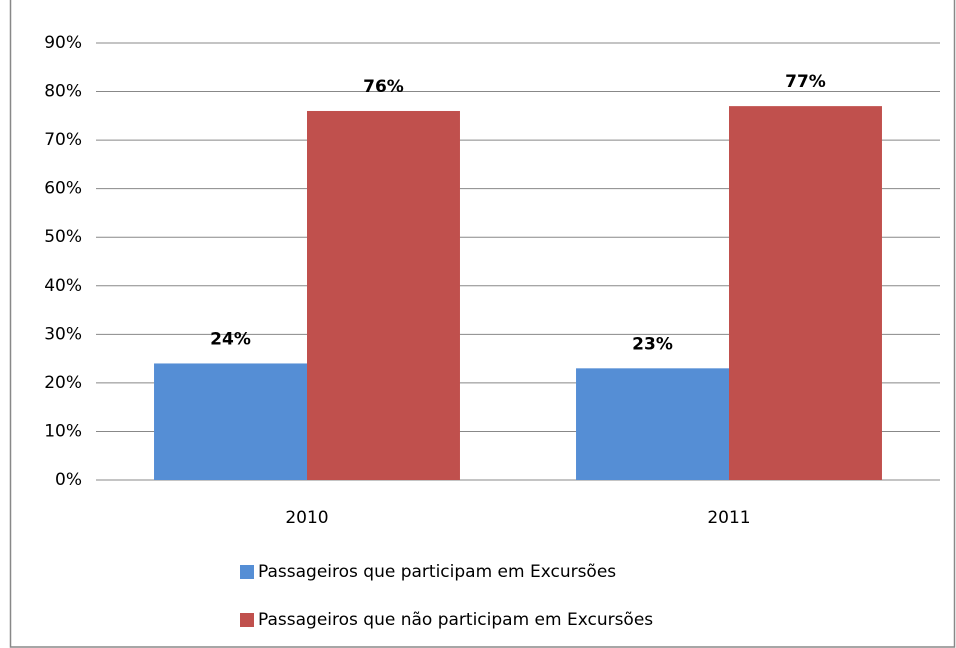  What do you see at coordinates (63, 189) in the screenshot?
I see `y-tick-label: 60%` at bounding box center [63, 189].